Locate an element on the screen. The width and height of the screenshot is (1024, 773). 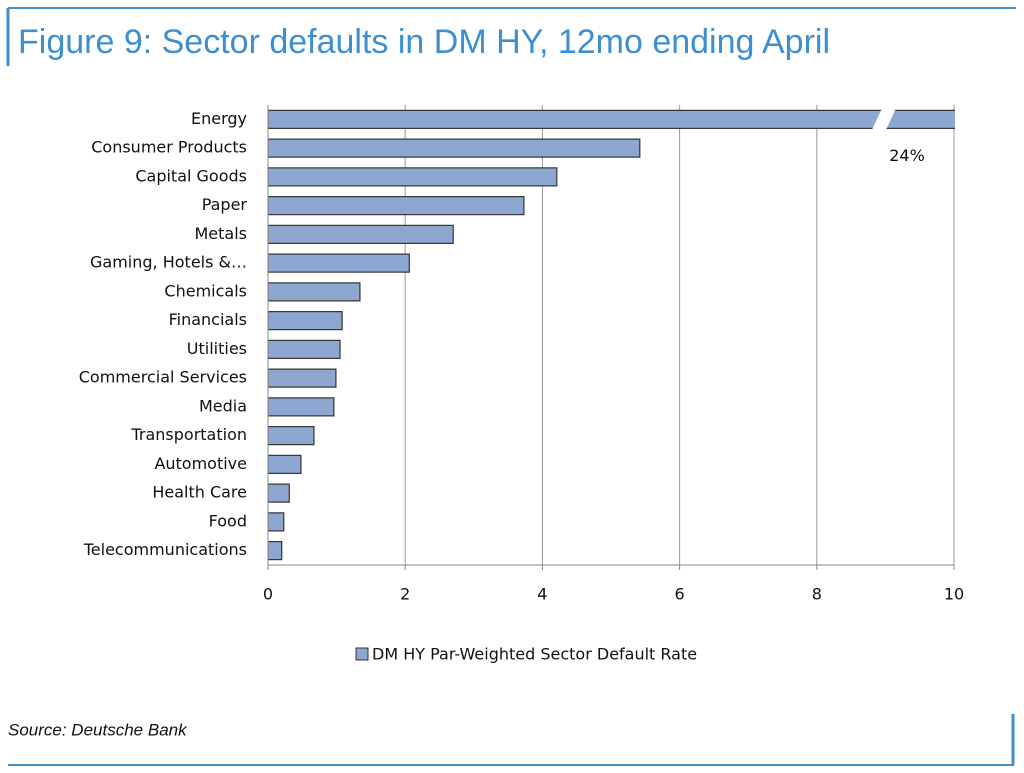
y-tick-label: Financials is located at coordinates (208, 319).